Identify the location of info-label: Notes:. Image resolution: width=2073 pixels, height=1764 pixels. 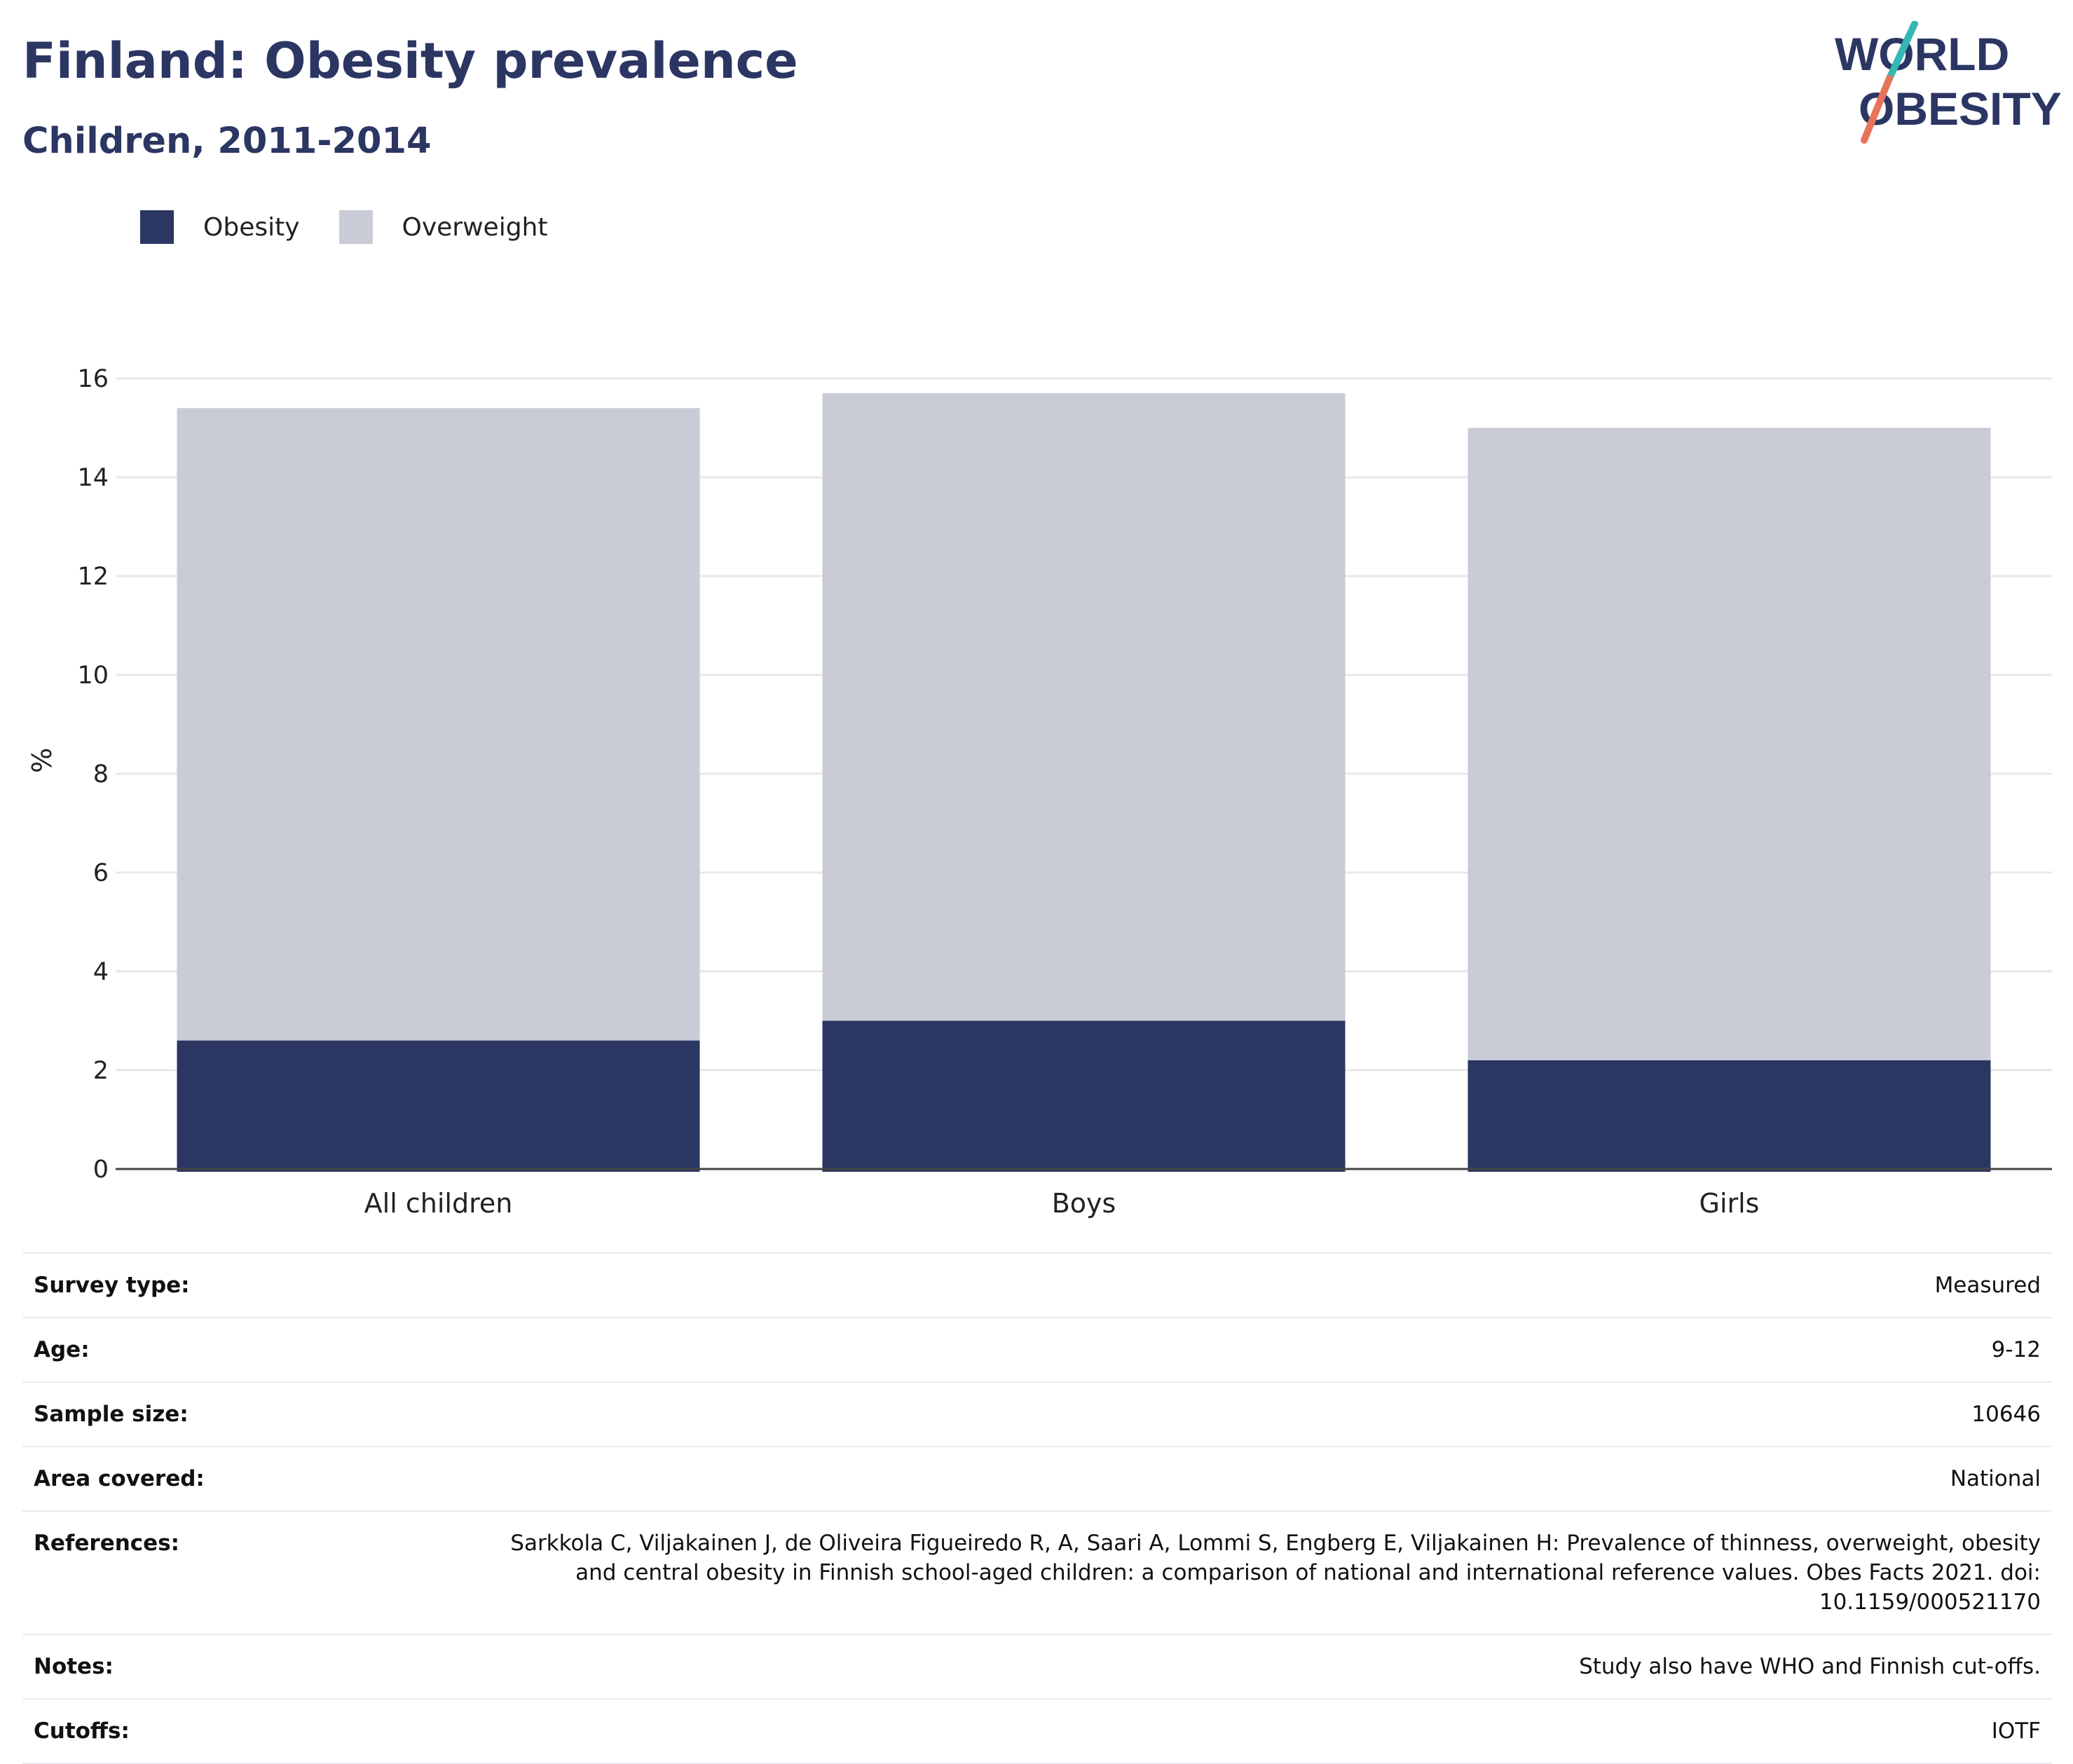
(74, 1666).